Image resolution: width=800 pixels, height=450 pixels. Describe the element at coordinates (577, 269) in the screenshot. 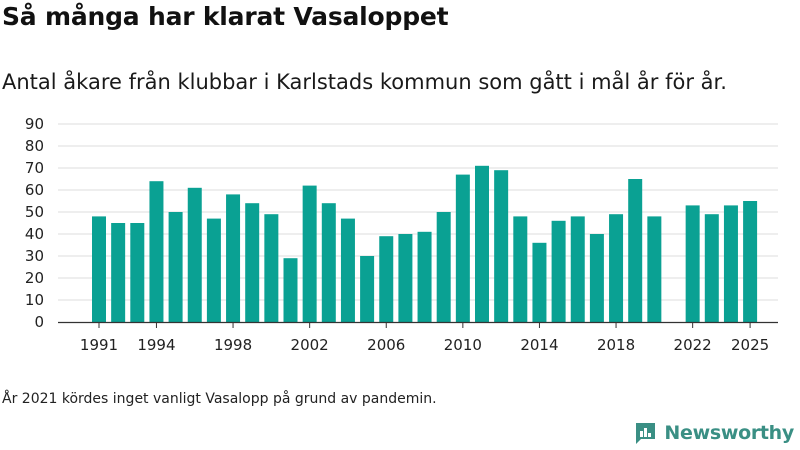

I see `bar-2016` at that location.